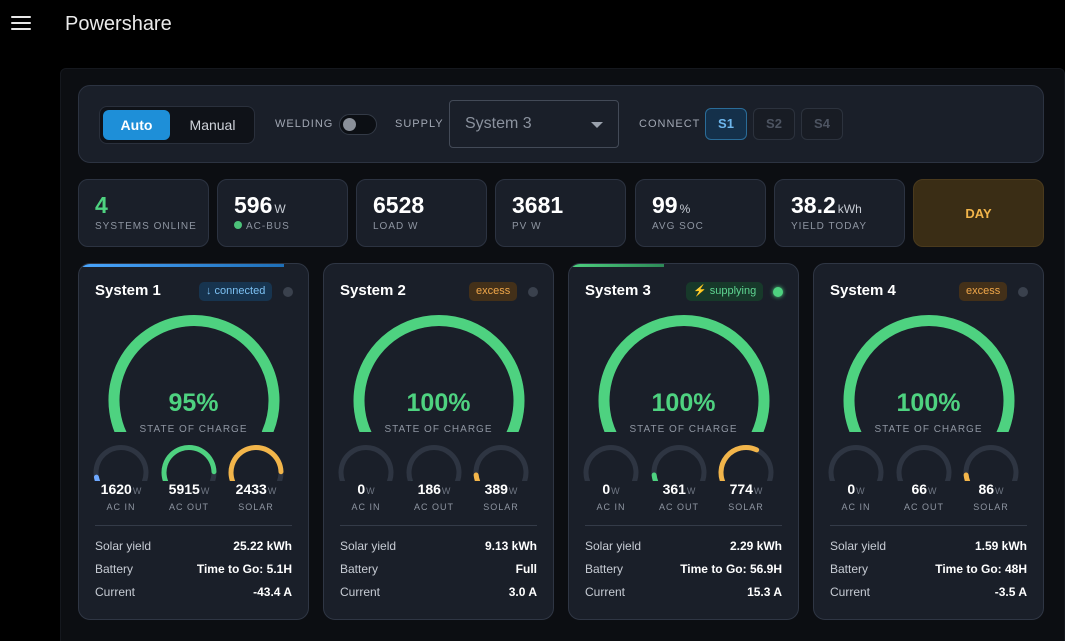  Describe the element at coordinates (700, 213) in the screenshot. I see `stat-avg-soc: 99% AVG SOC` at that location.